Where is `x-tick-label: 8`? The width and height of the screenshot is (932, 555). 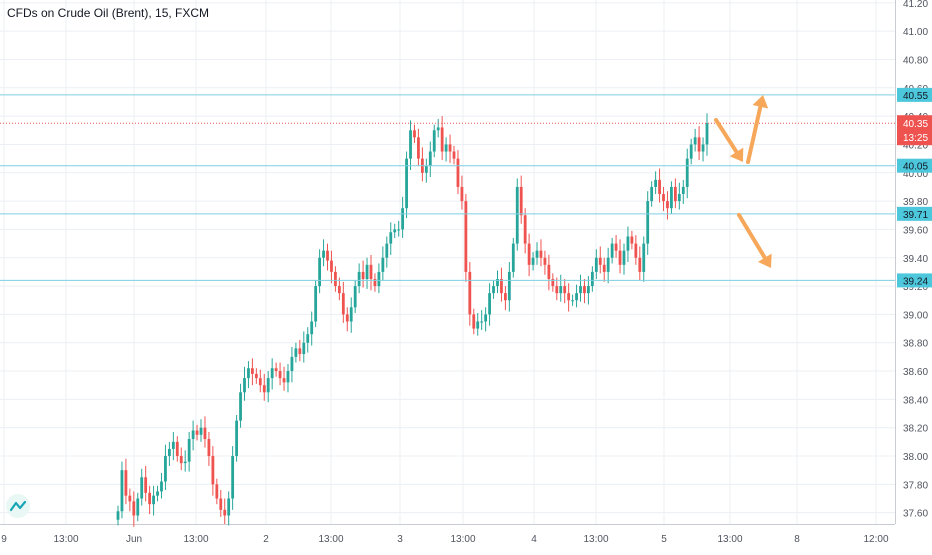
x-tick-label: 8 is located at coordinates (797, 539).